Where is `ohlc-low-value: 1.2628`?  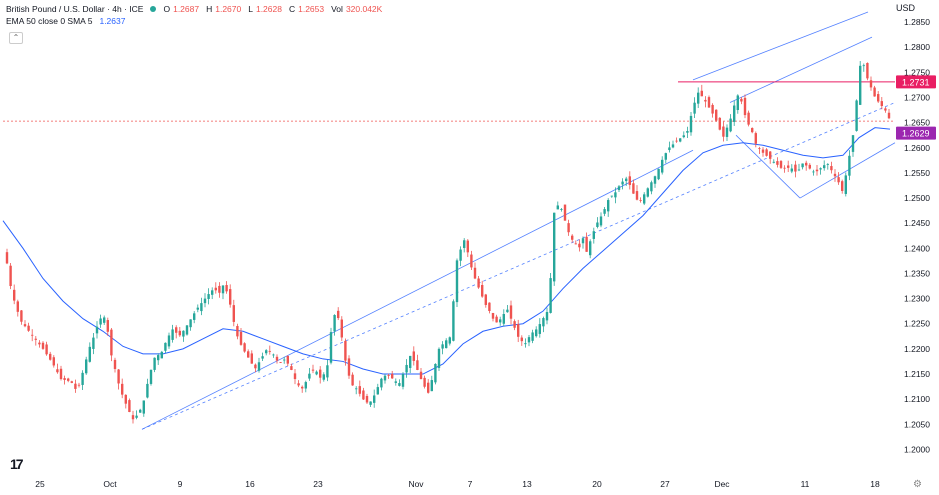 ohlc-low-value: 1.2628 is located at coordinates (268, 9).